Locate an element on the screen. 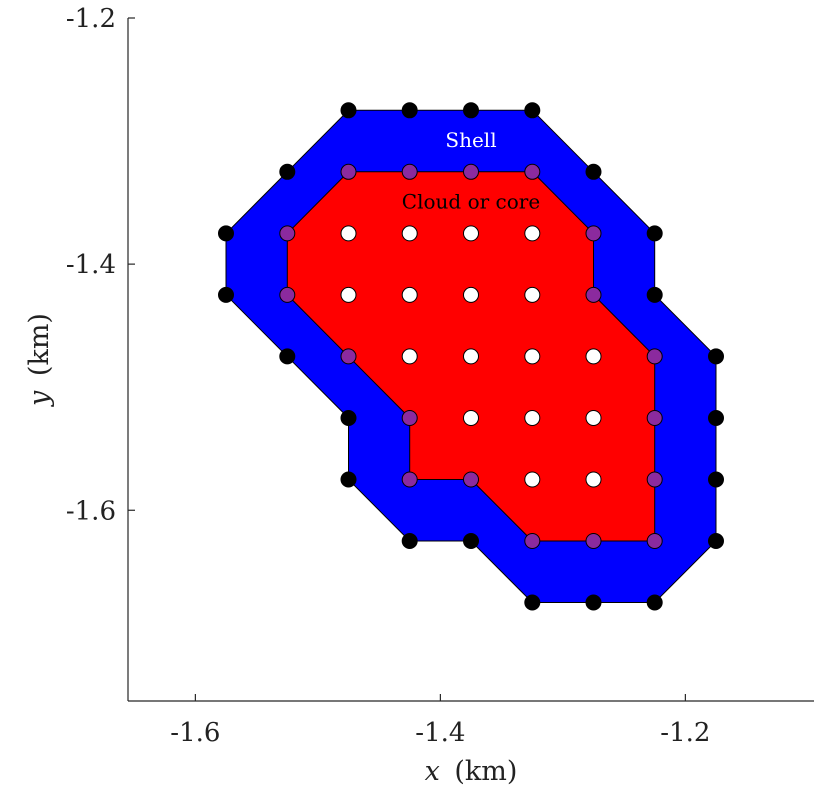 The width and height of the screenshot is (828, 789). y-axis-label: y (km) is located at coordinates (39, 360).